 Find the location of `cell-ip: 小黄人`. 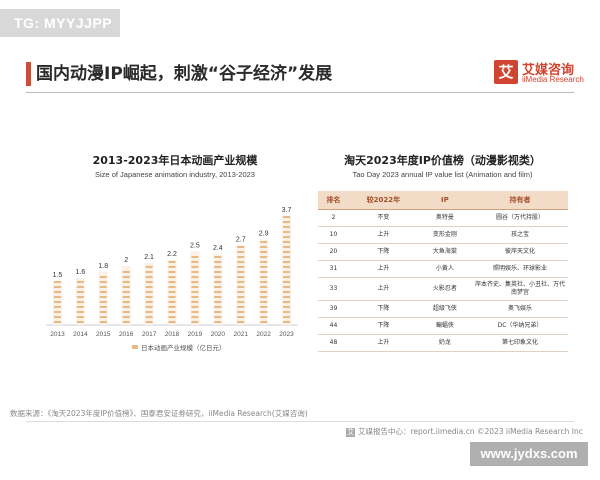

cell-ip: 小黄人 is located at coordinates (444, 269).